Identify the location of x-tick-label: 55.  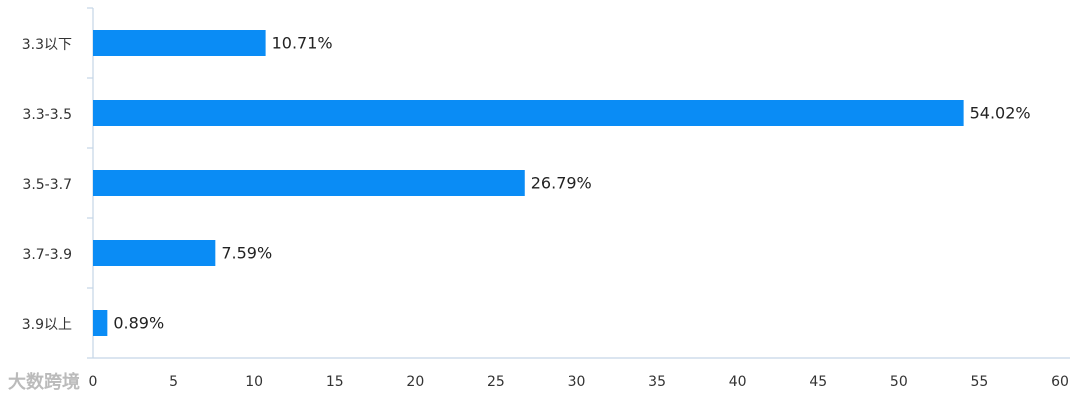
(980, 382).